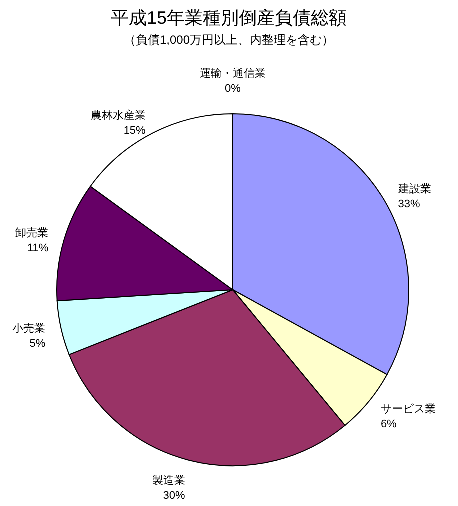 This screenshot has height=506, width=458. Describe the element at coordinates (38, 248) in the screenshot. I see `data-label: 11%` at that location.